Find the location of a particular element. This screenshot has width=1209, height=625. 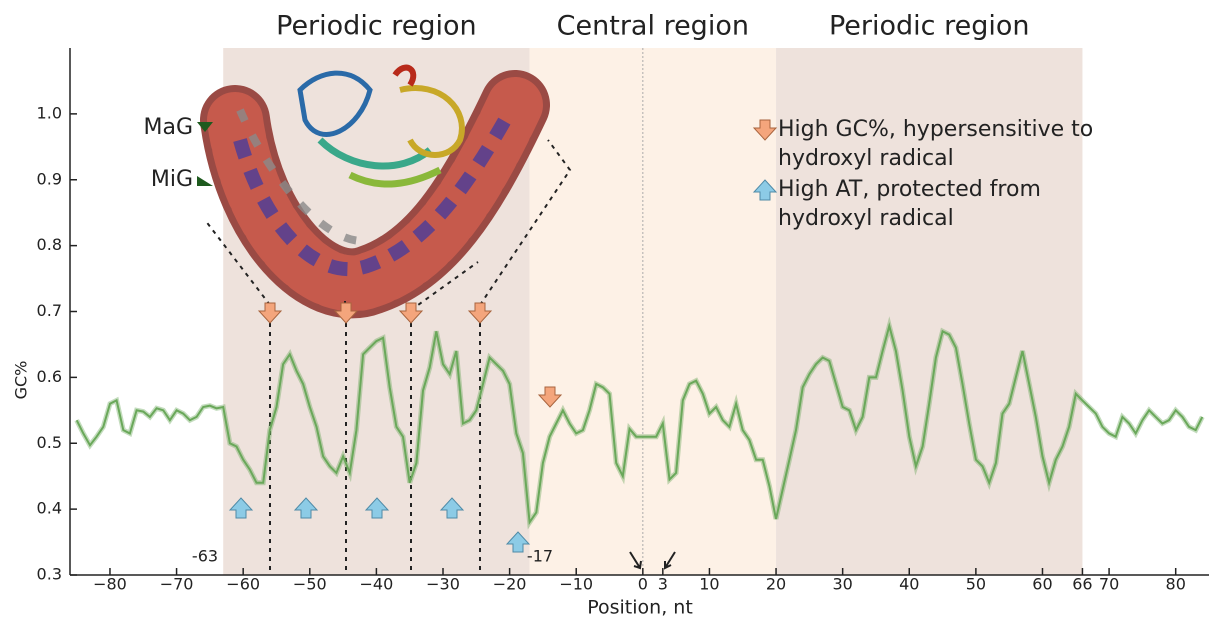

x-tick-label: −80 is located at coordinates (110, 584).